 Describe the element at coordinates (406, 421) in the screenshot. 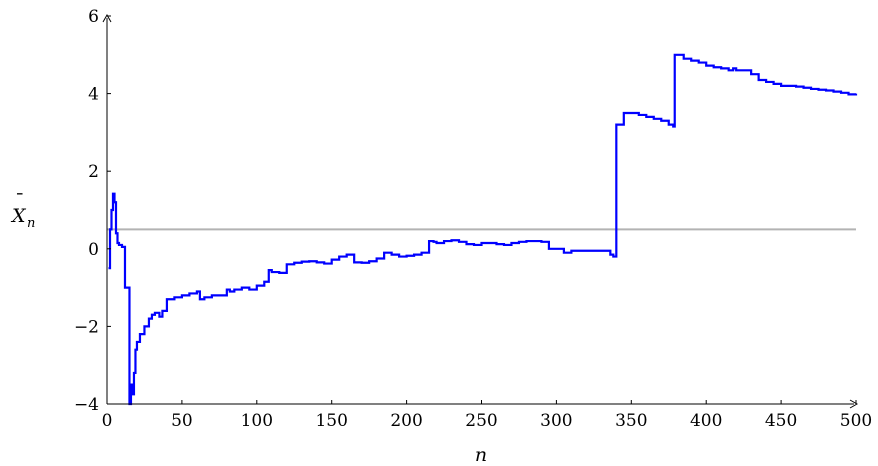

I see `x-tick-label: 200` at that location.